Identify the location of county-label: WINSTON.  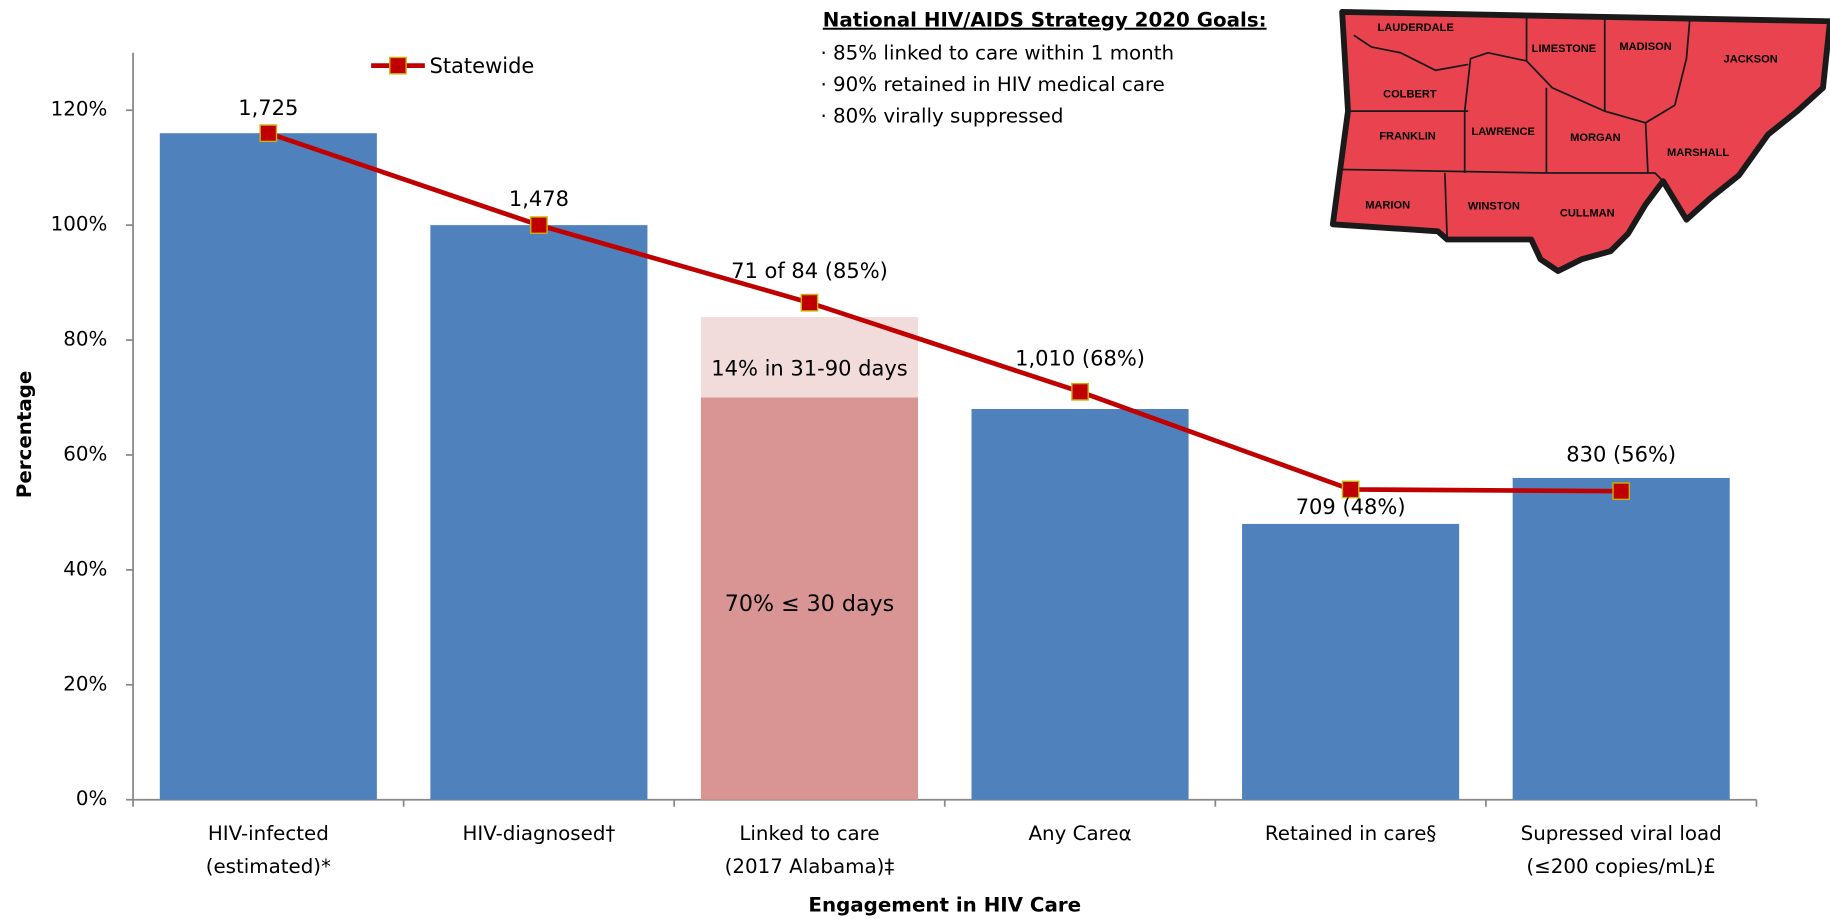
(1494, 207).